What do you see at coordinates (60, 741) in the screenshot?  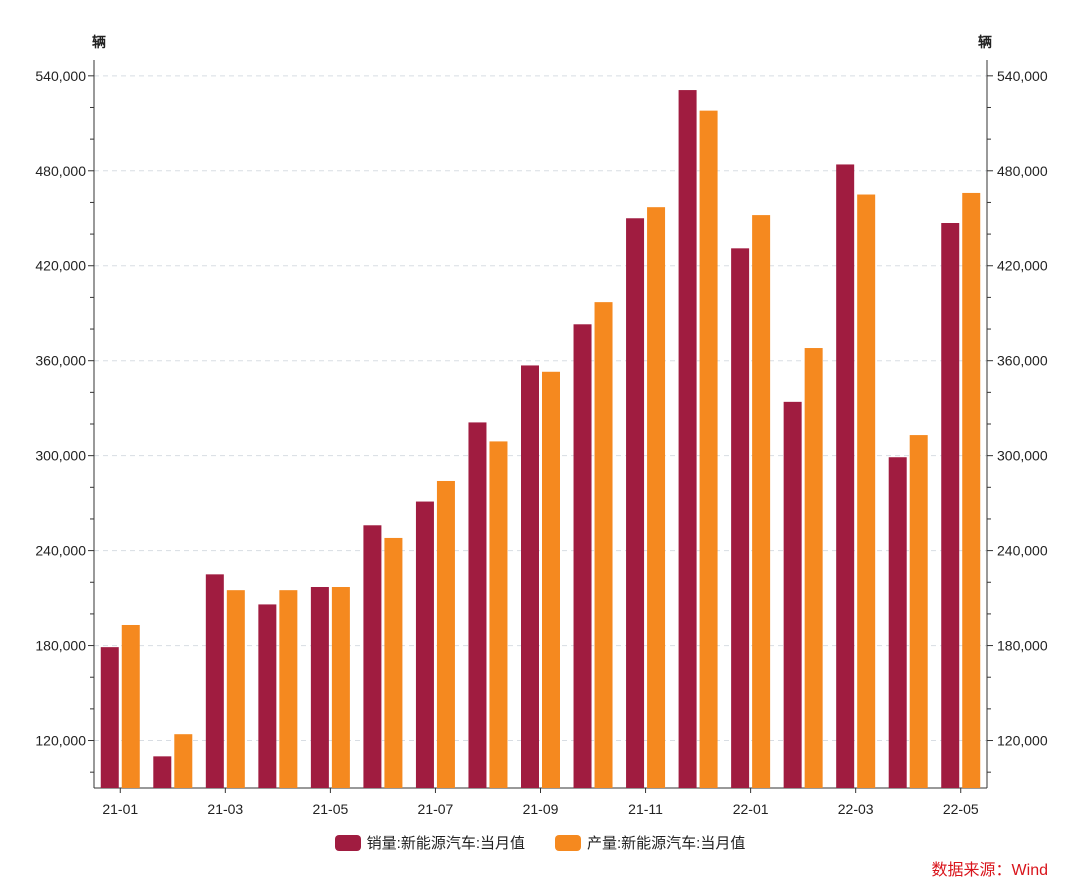 I see `y-tick-label-left: 120,000` at bounding box center [60, 741].